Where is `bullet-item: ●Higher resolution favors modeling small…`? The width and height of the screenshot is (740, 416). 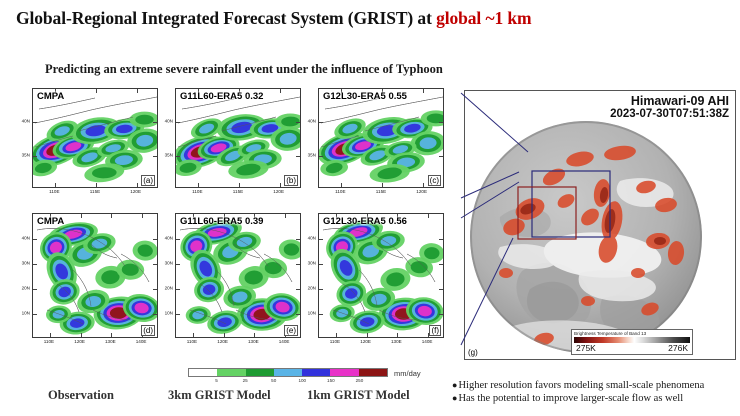 bullet-item: ●Higher resolution favors modeling small… is located at coordinates (578, 385).